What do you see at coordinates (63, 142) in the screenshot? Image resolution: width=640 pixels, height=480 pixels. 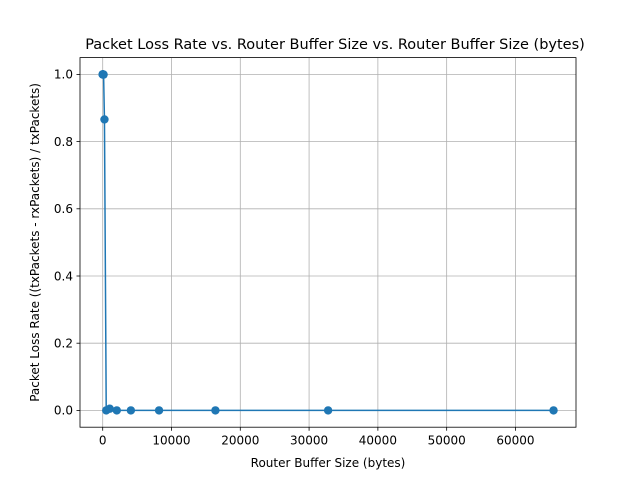 I see `y-tick-label: 0.8` at bounding box center [63, 142].